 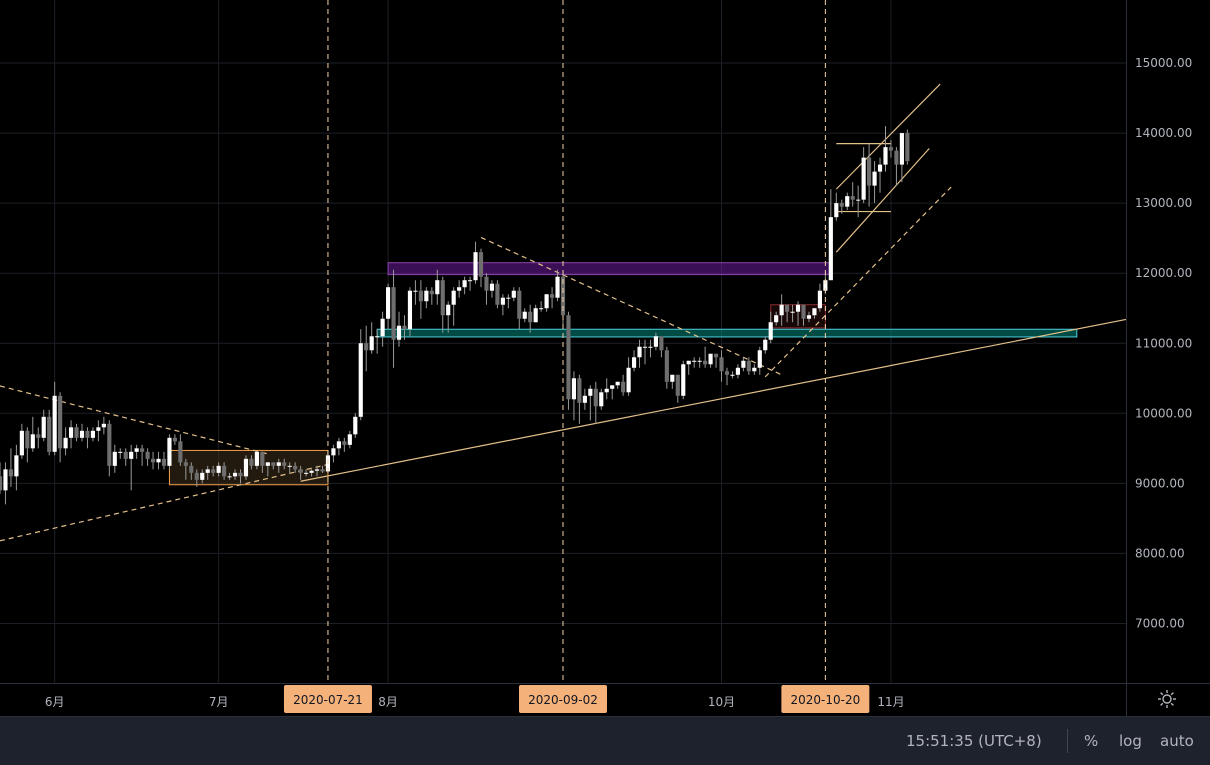 I want to click on price-axis-label: 14000.00, so click(x=1163, y=133).